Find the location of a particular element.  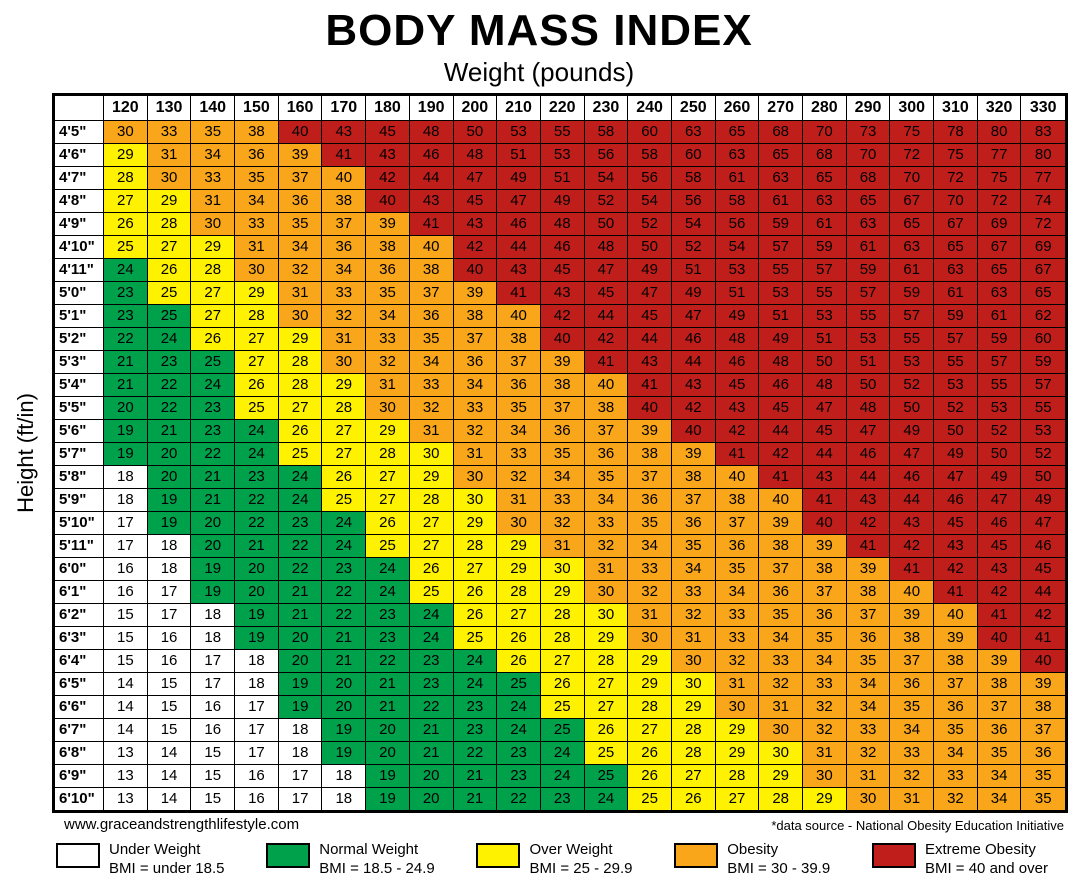

bmi-cell: 22 is located at coordinates (344, 591).